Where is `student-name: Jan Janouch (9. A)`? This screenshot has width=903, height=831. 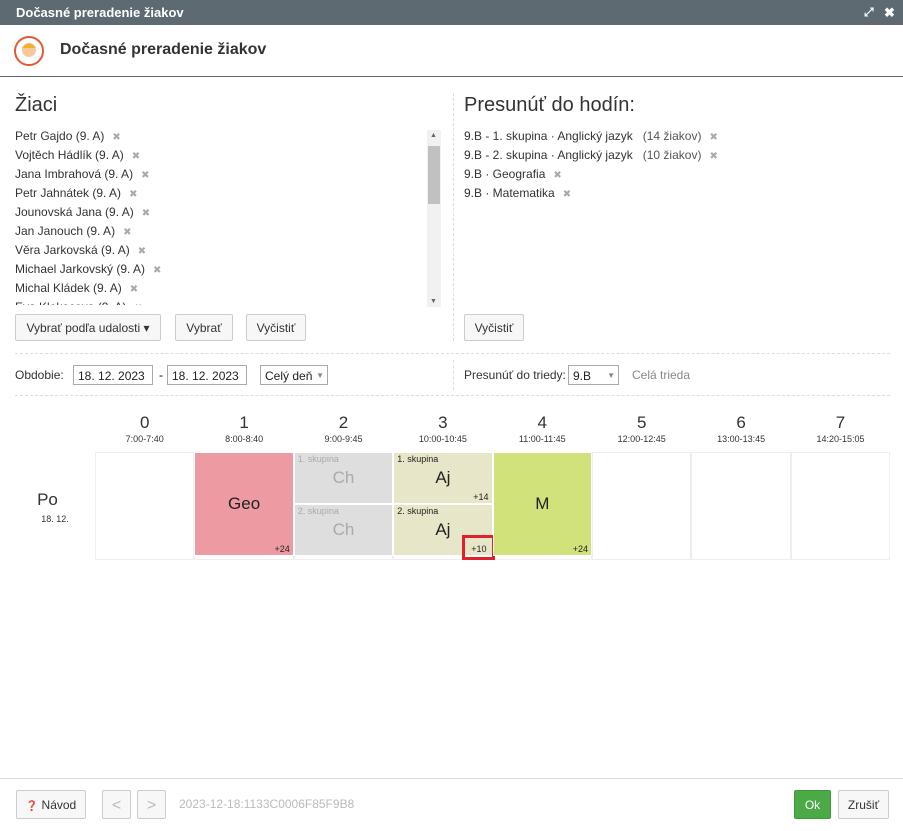
student-name: Jan Janouch (9. A) is located at coordinates (65, 231).